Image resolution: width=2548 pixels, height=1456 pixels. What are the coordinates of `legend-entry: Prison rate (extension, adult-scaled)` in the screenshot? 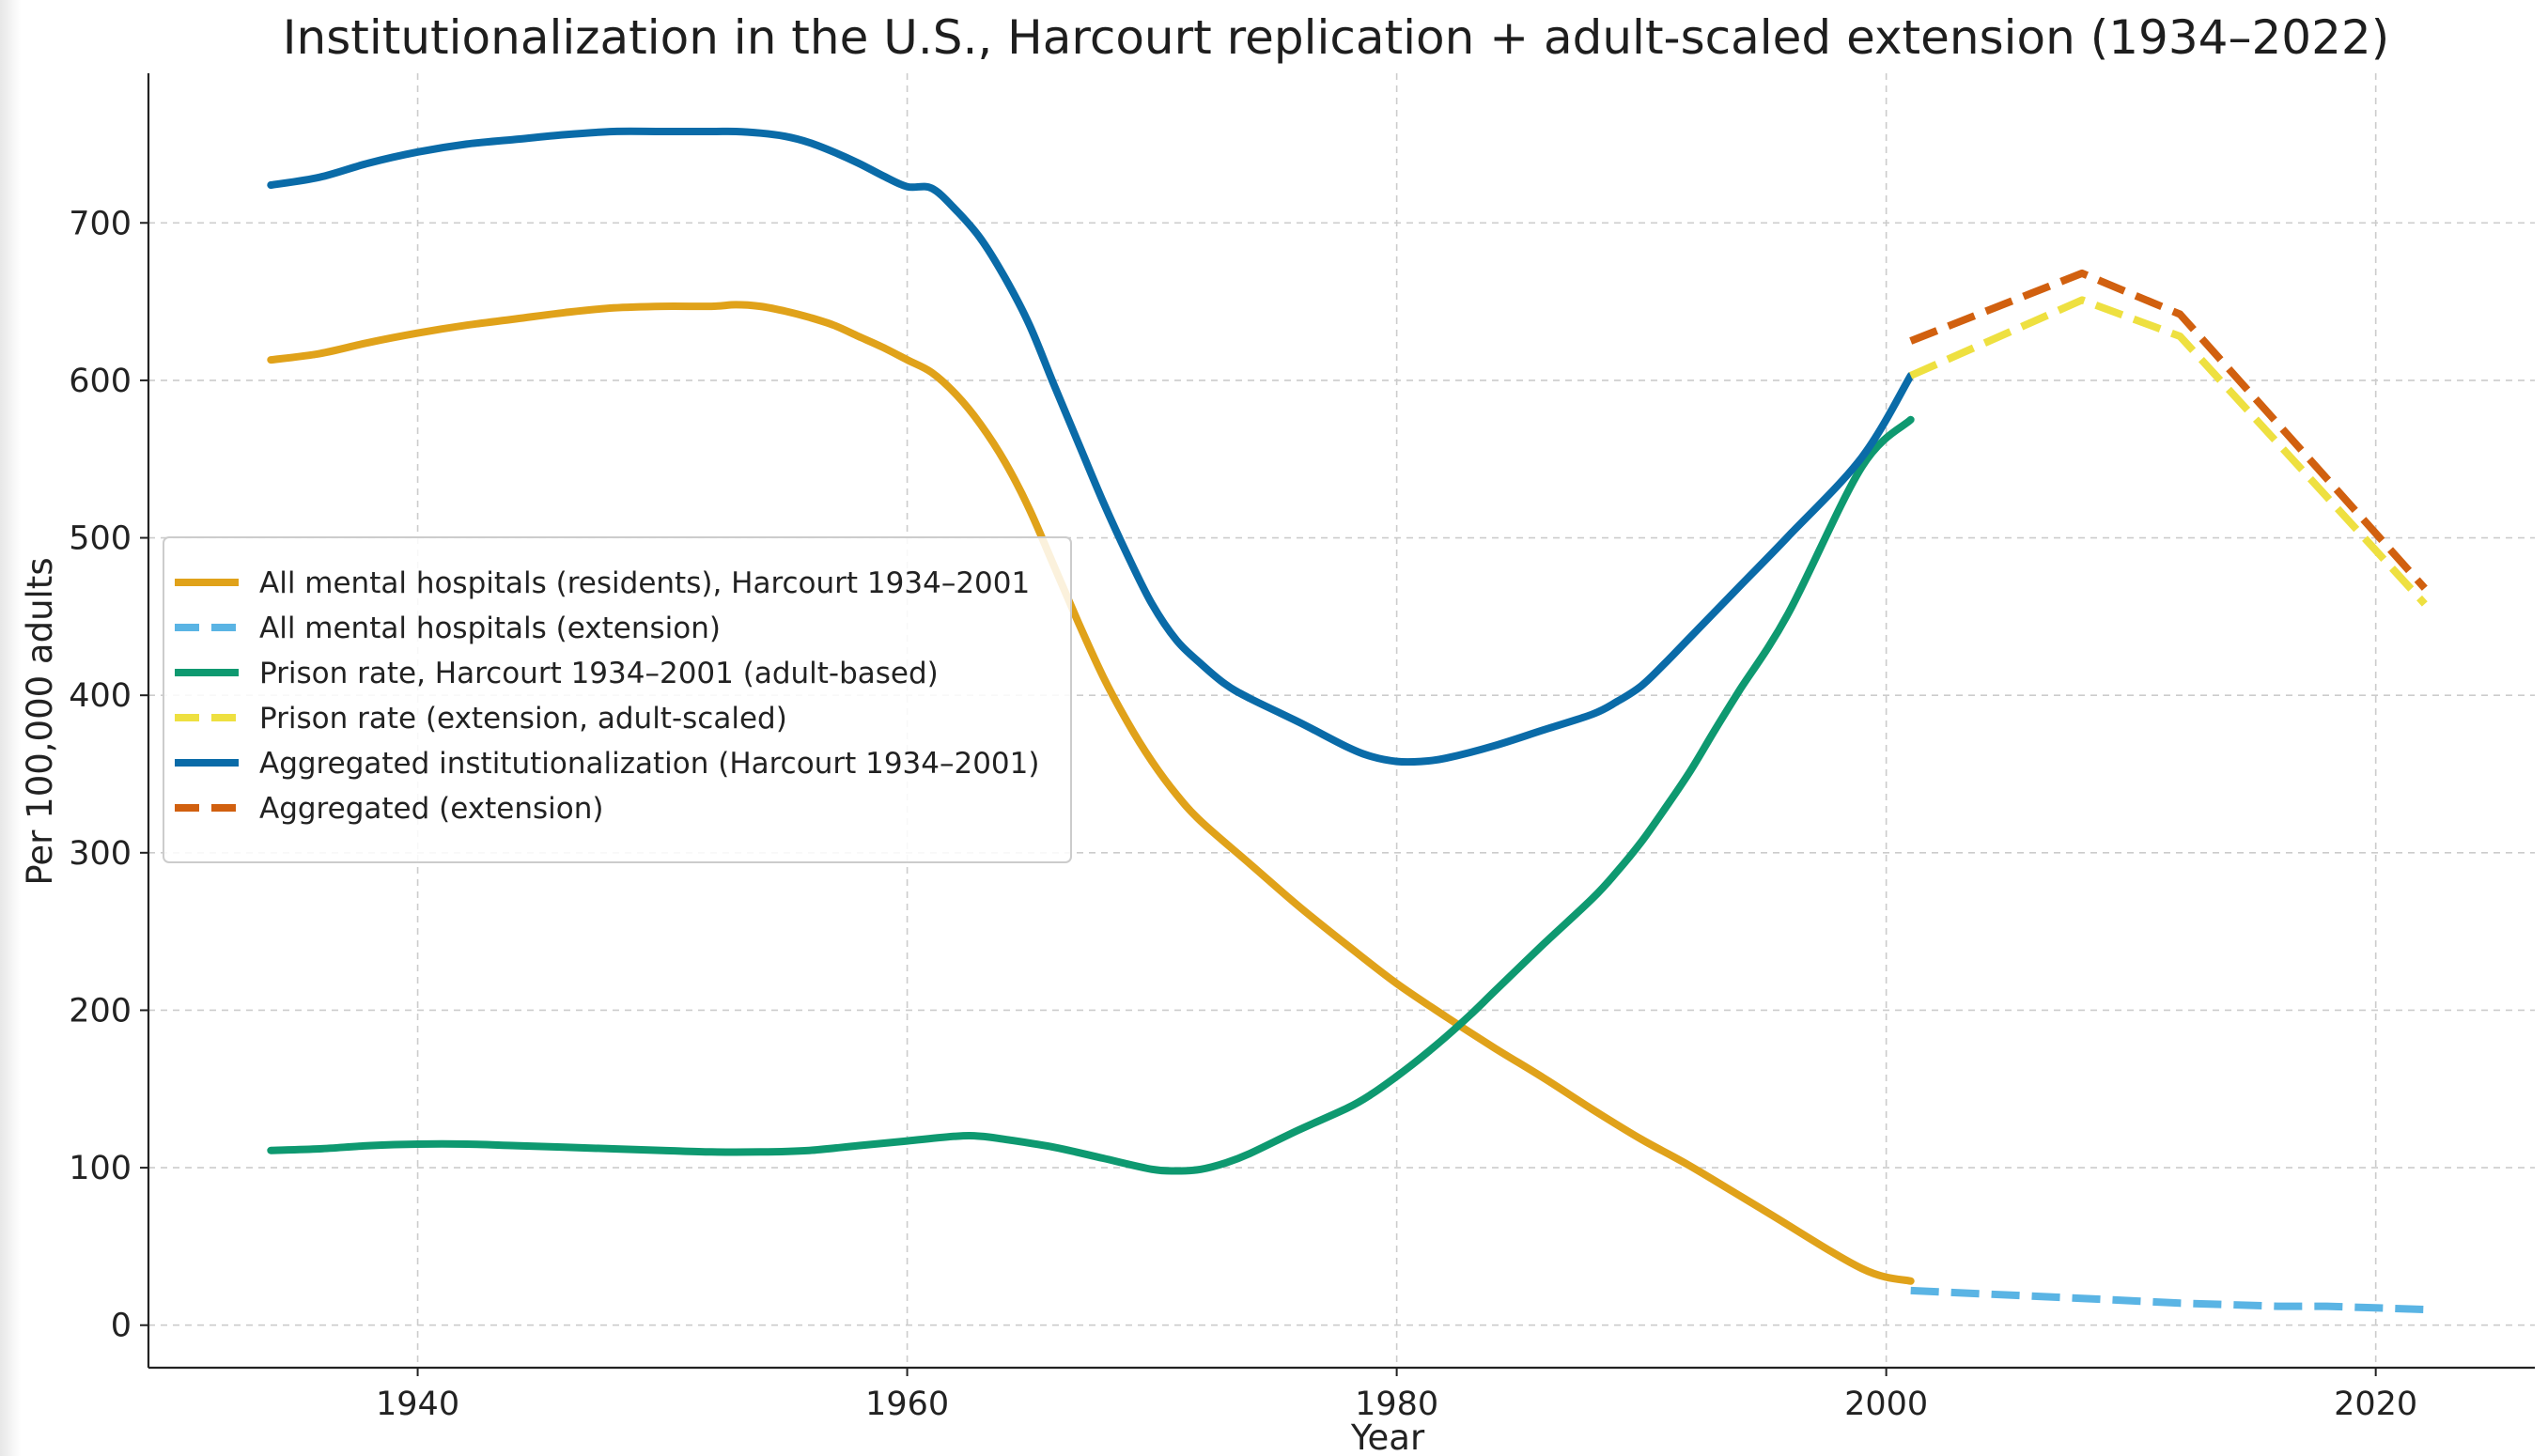 It's located at (523, 719).